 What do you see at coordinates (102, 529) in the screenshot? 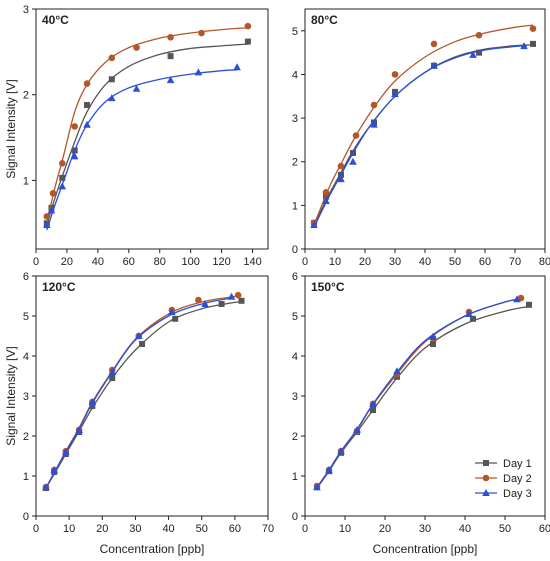
I see `x-tick-label-120c: 20` at bounding box center [102, 529].